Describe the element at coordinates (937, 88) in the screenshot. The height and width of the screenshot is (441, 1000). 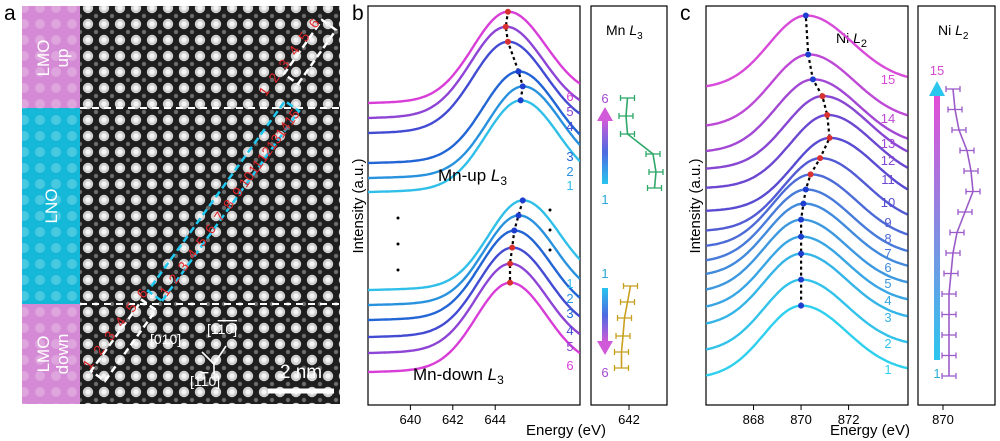
I see `ni-arrow` at that location.